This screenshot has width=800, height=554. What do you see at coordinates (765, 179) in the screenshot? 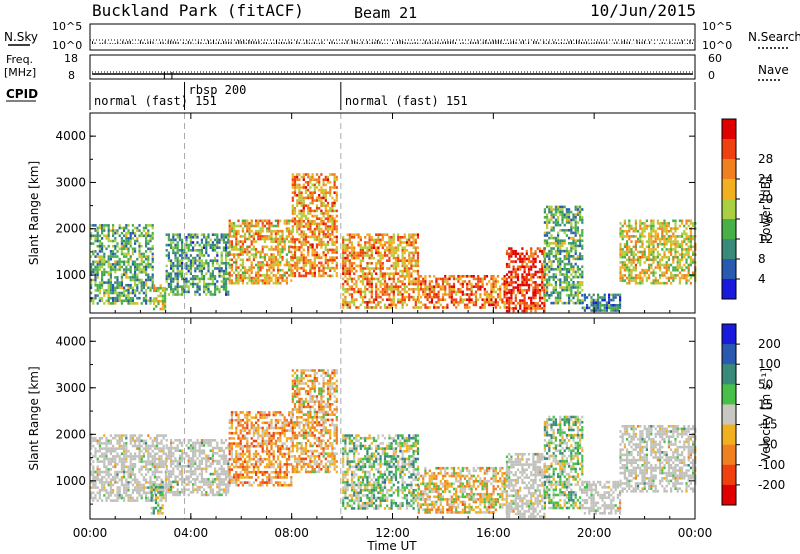
I see `colorbar-tick-label: 24` at bounding box center [765, 179].